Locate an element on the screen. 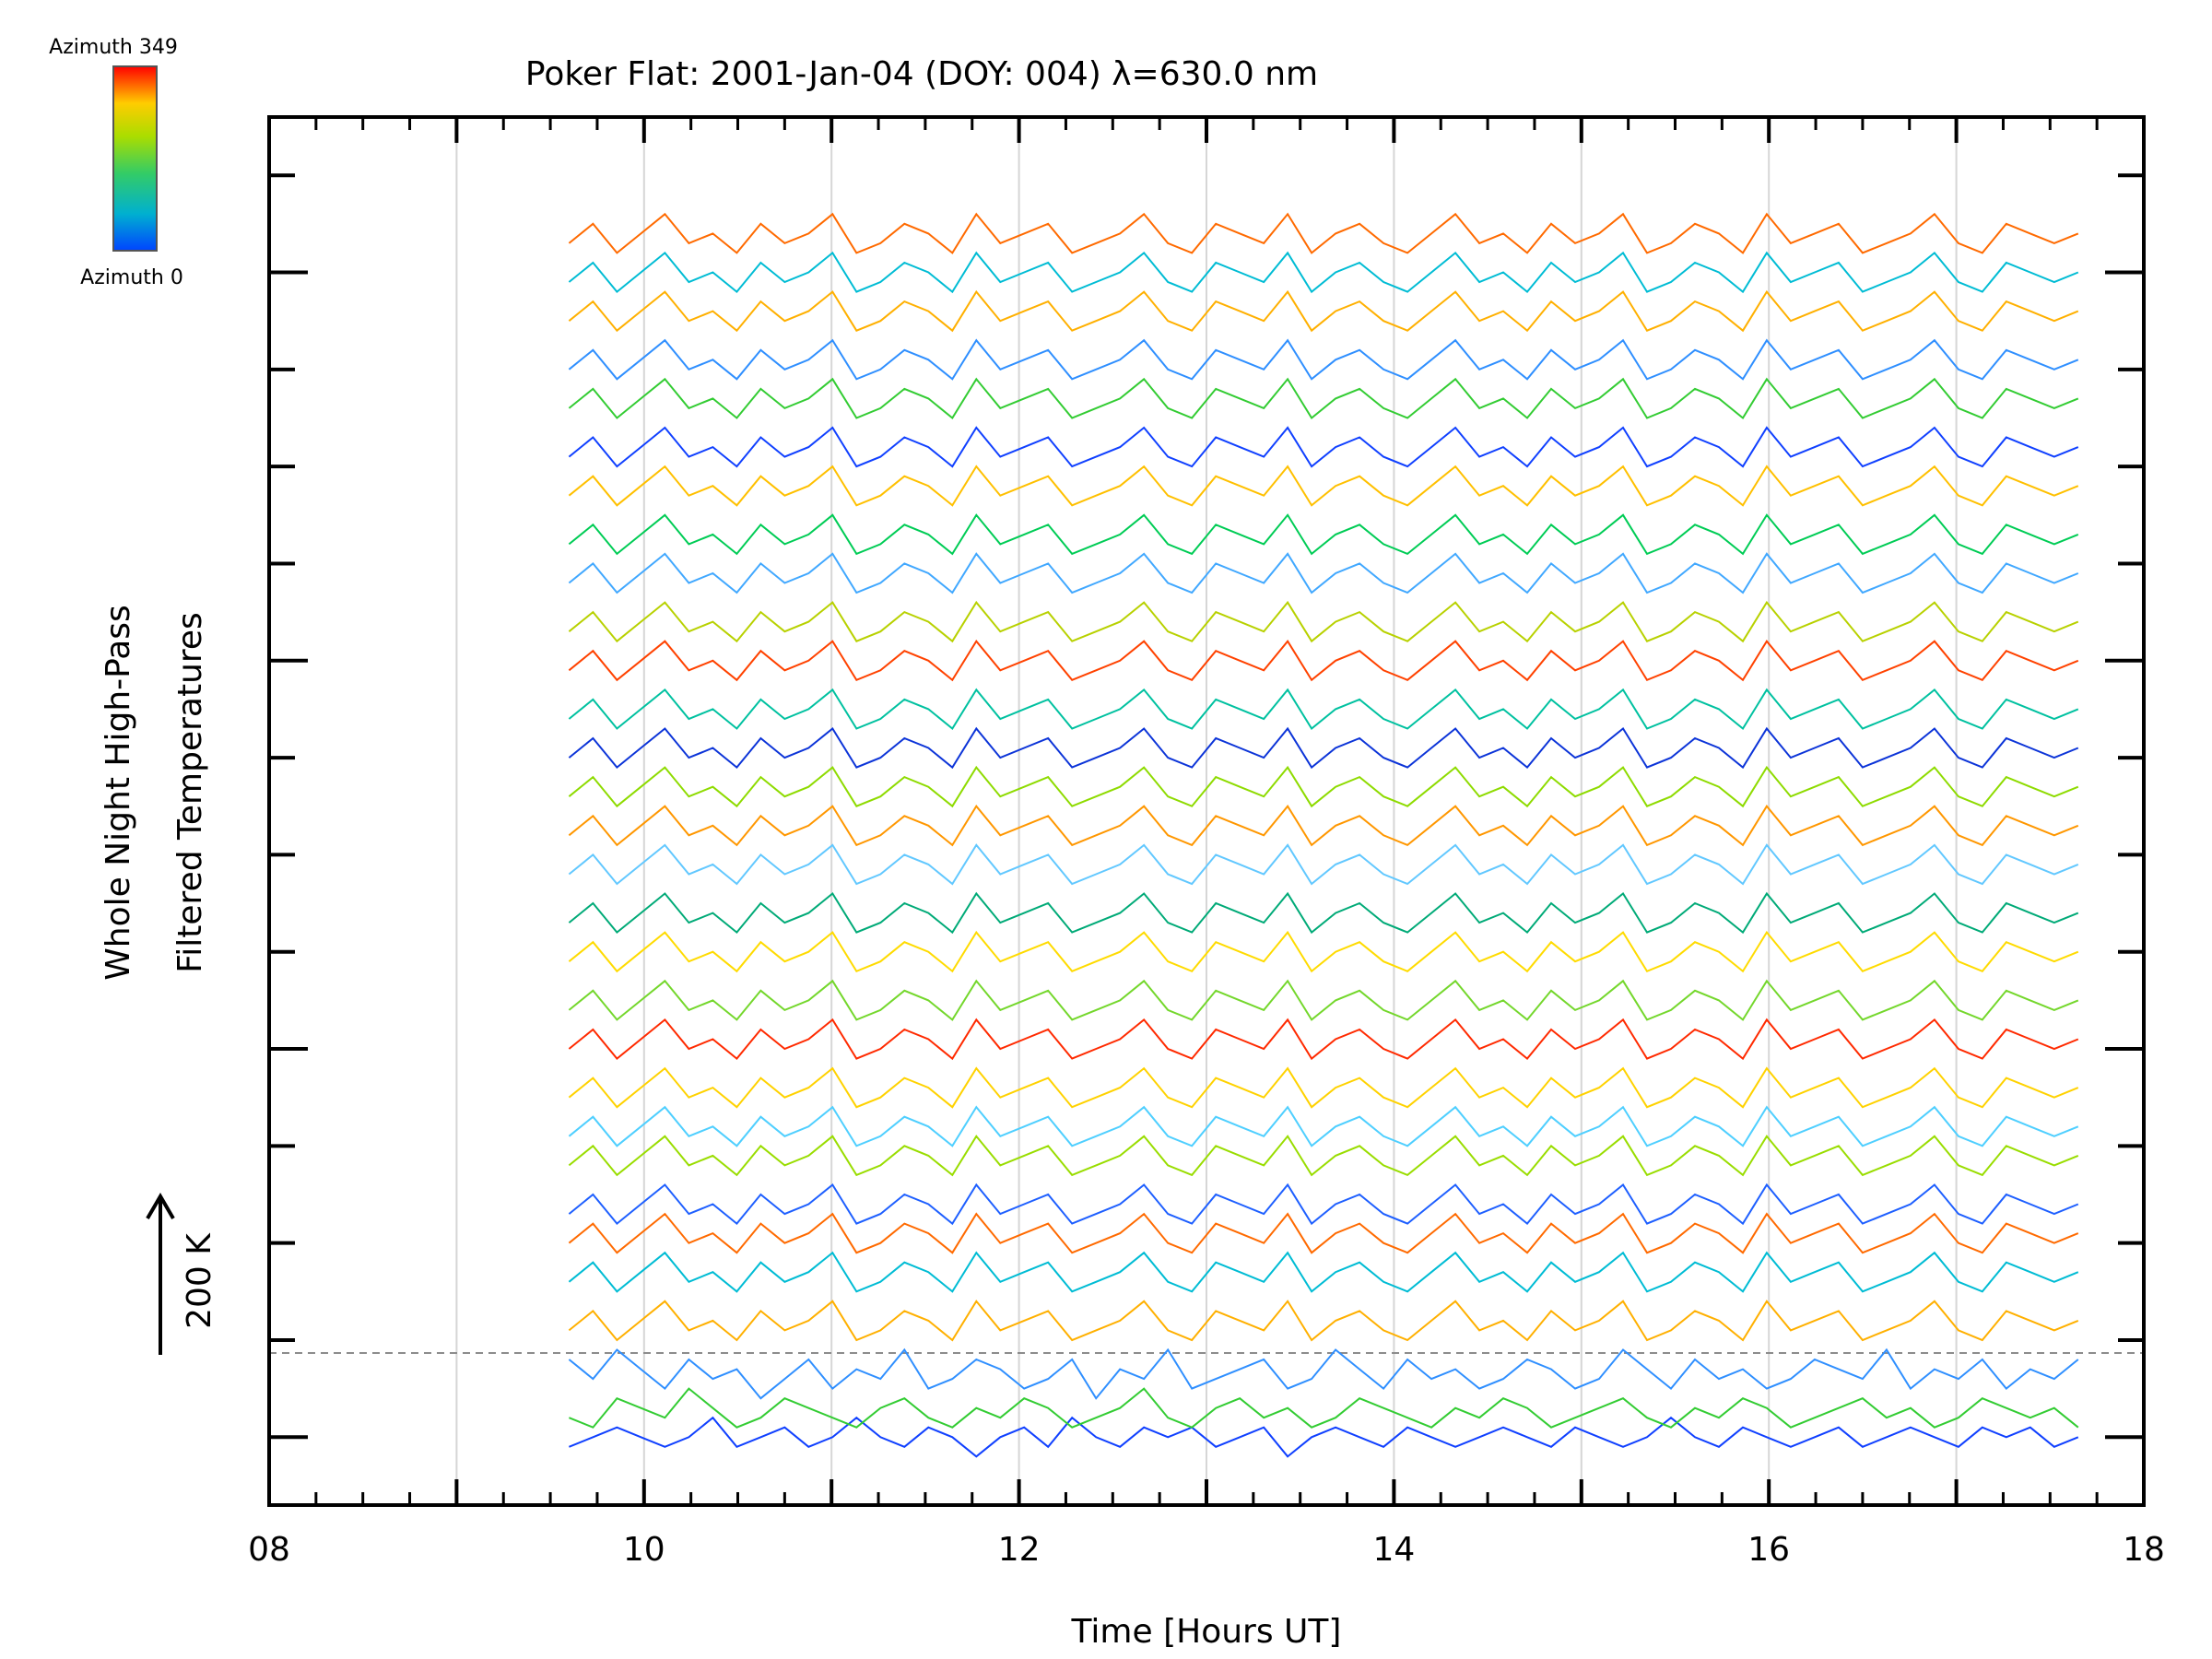  x-tick-label: 18 is located at coordinates (2144, 1550).